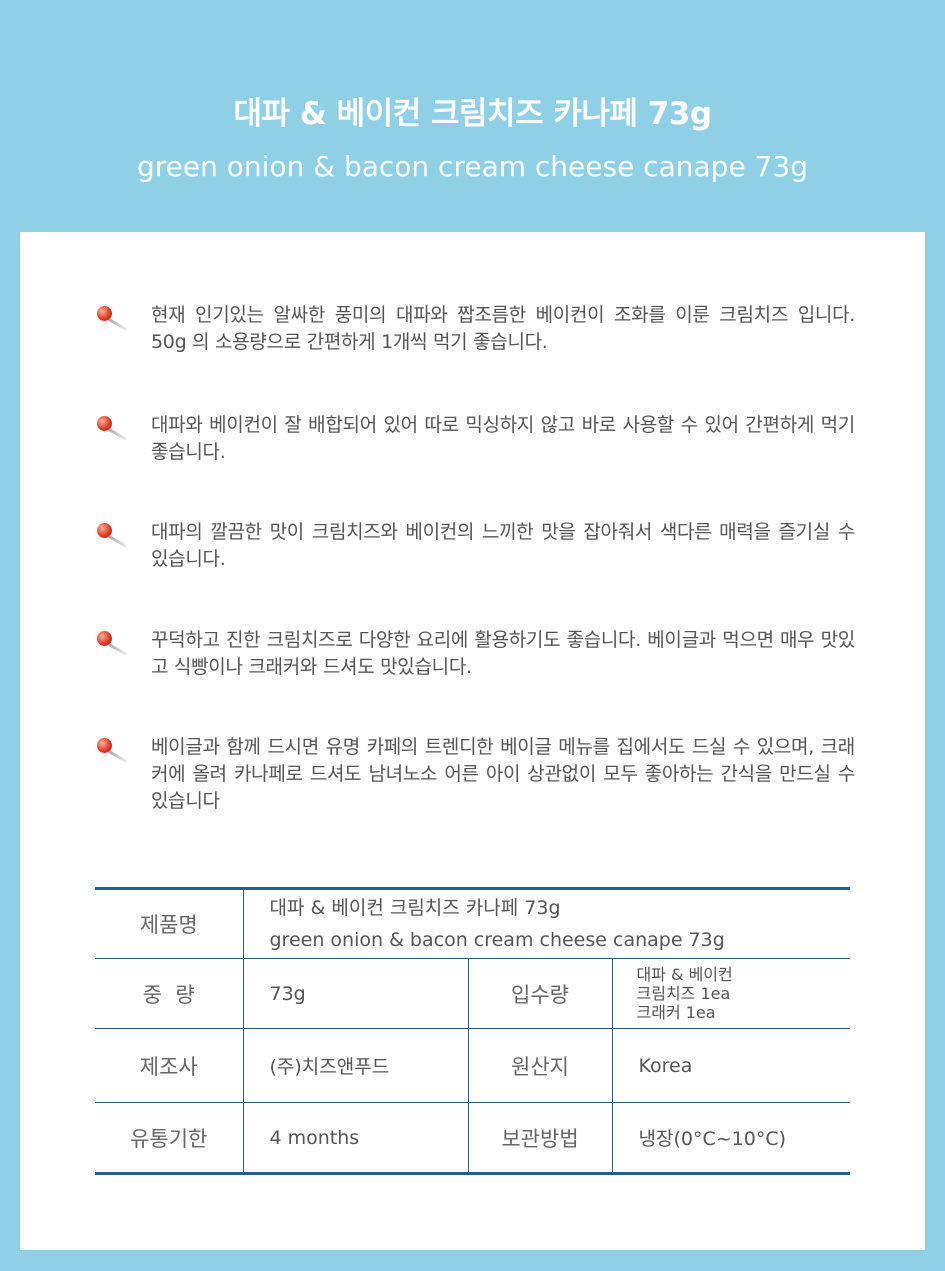 This screenshot has height=1271, width=945. Describe the element at coordinates (540, 1138) in the screenshot. I see `storage-label: 보관방법` at that location.